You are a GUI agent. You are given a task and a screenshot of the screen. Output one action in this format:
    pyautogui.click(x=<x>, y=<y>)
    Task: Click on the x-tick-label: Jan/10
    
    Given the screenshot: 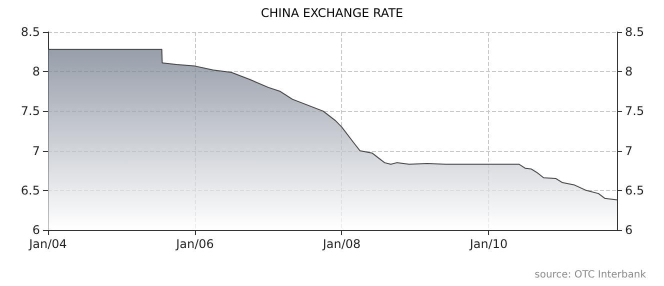 What is the action you would take?
    pyautogui.click(x=488, y=244)
    